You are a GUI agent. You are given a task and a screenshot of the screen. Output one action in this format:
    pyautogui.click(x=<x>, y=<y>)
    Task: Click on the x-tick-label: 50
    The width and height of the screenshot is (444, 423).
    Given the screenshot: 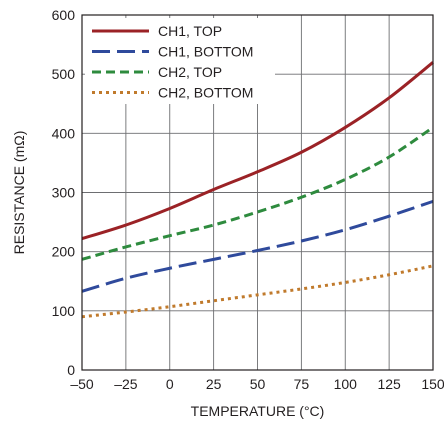 What is the action you would take?
    pyautogui.click(x=258, y=384)
    